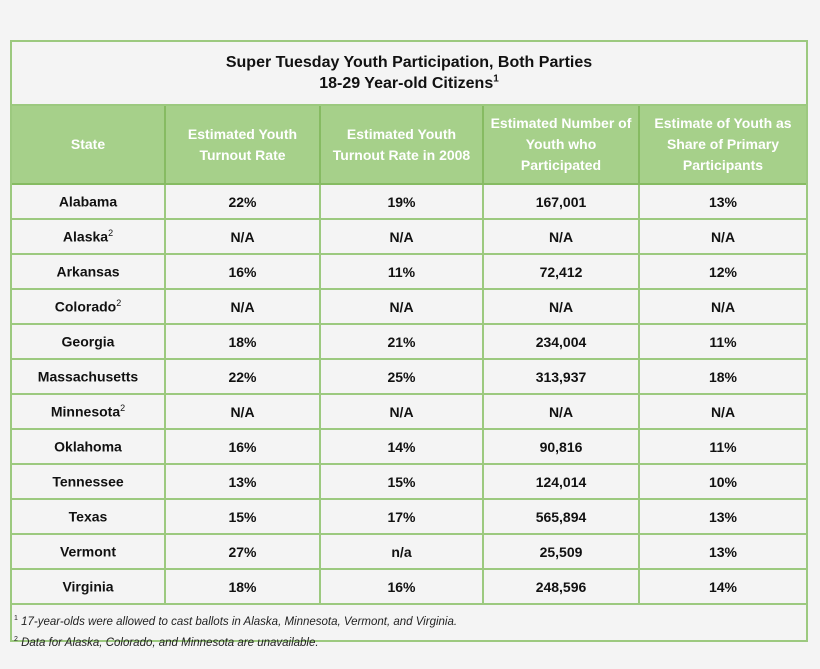  What do you see at coordinates (496, 79) in the screenshot?
I see `footnote-ref: 1` at bounding box center [496, 79].